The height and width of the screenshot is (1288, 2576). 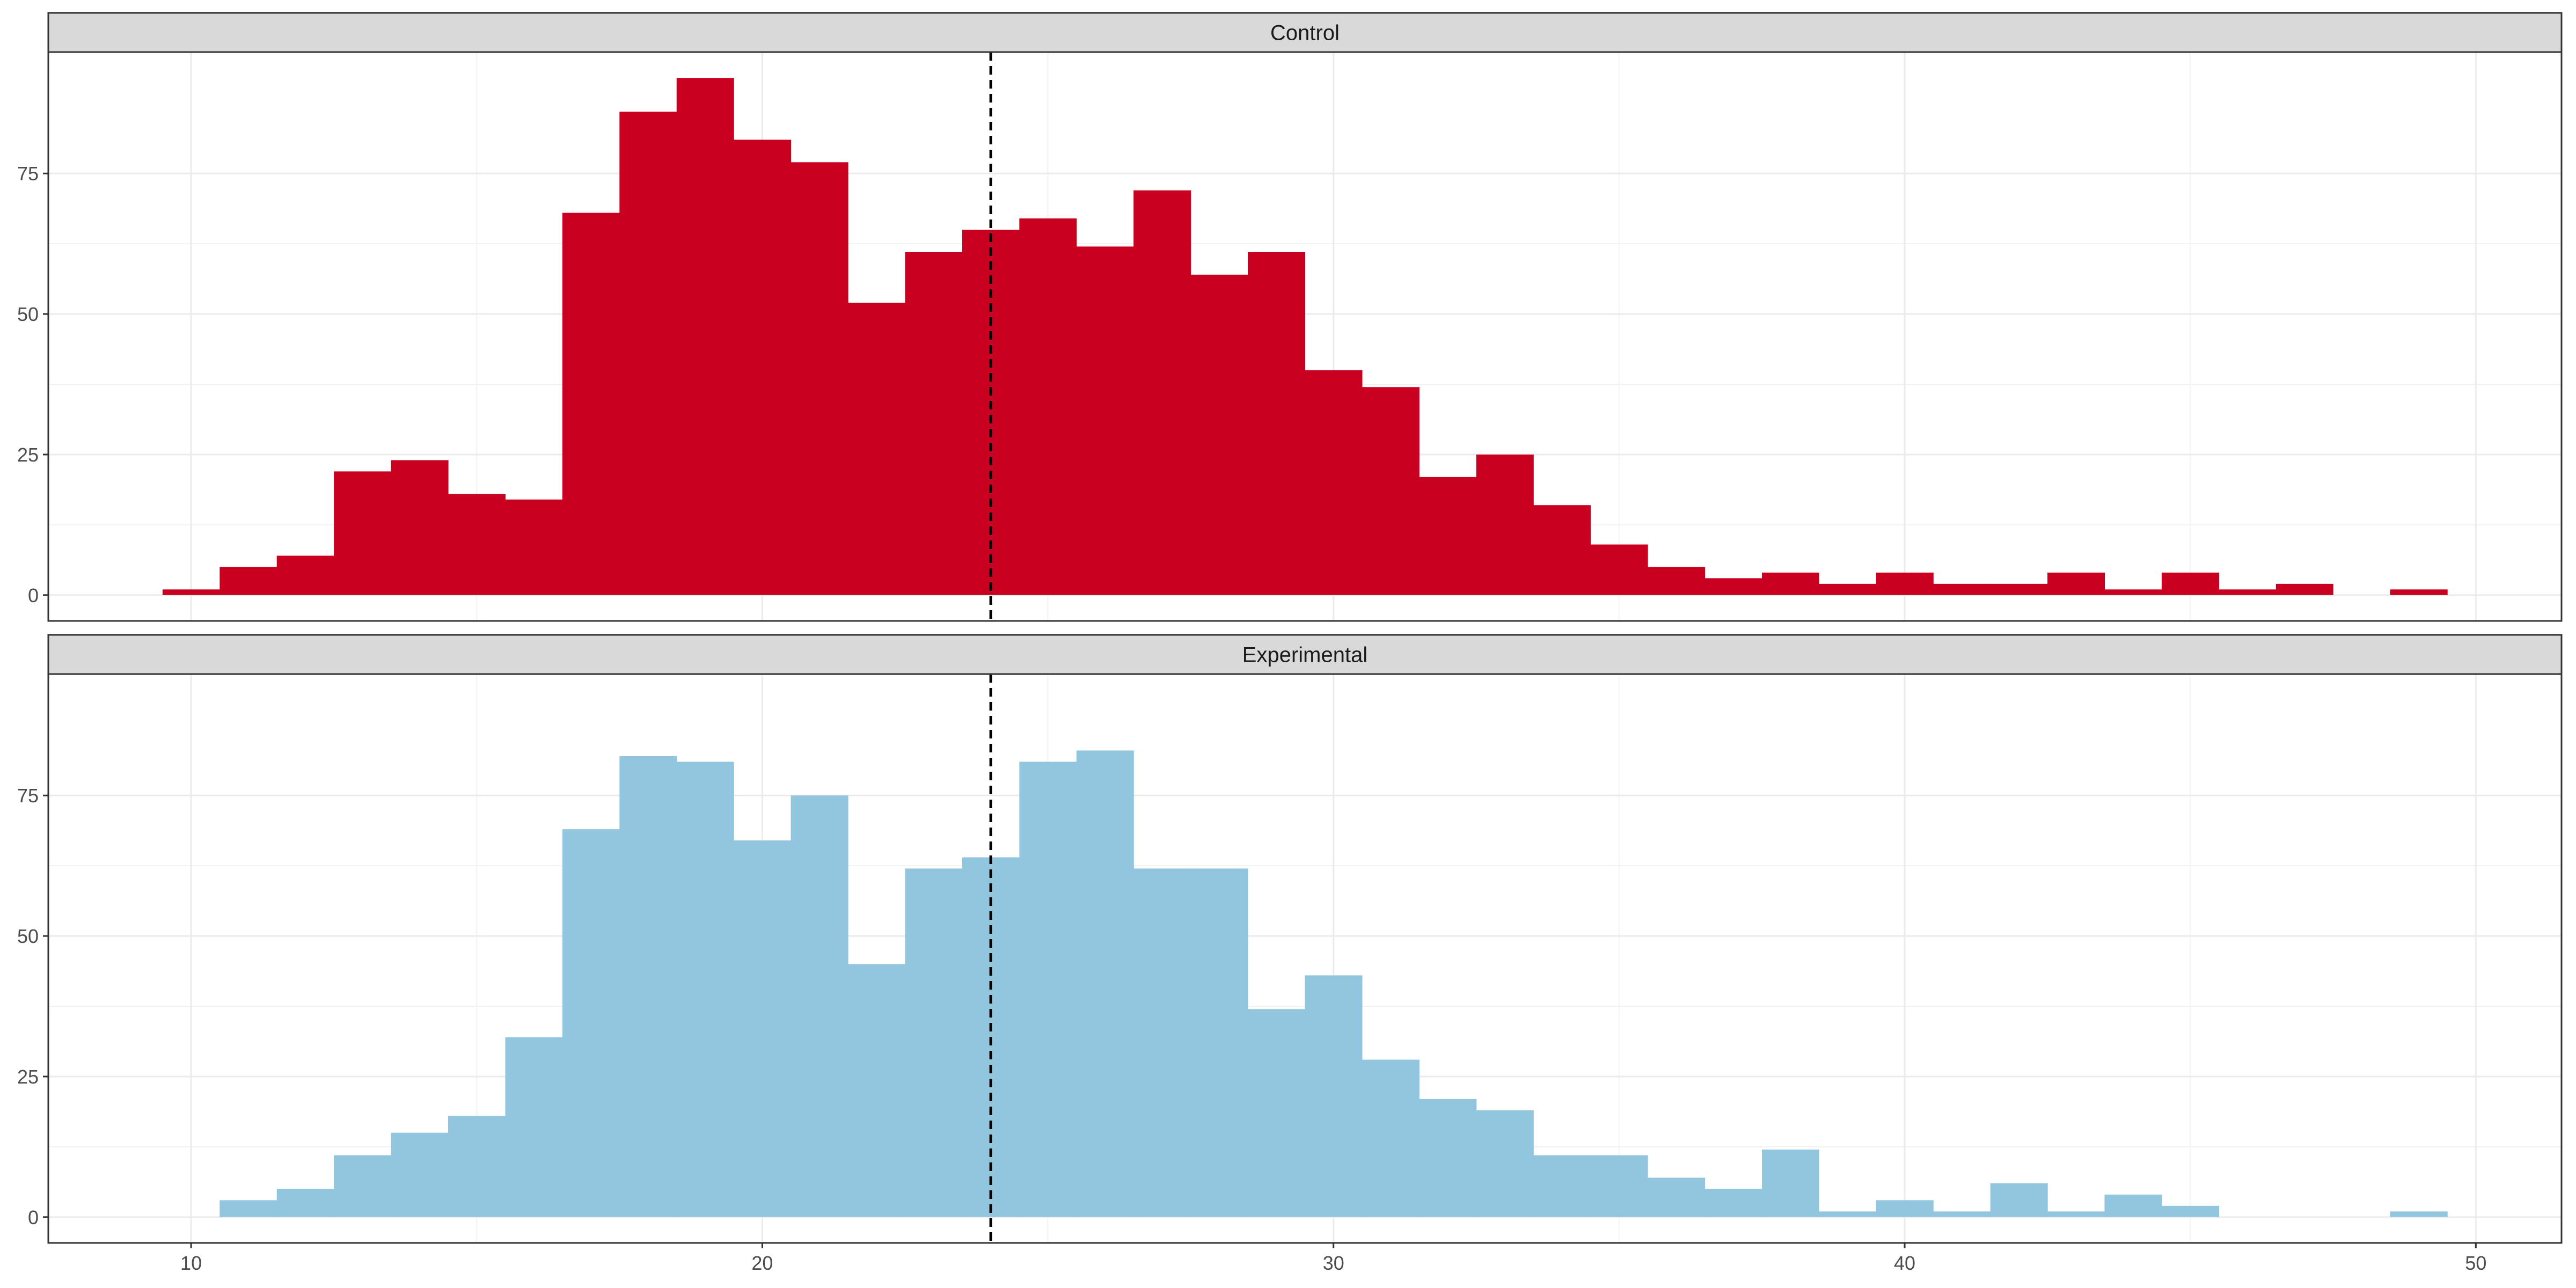 I want to click on facet-label: Control, so click(x=1305, y=33).